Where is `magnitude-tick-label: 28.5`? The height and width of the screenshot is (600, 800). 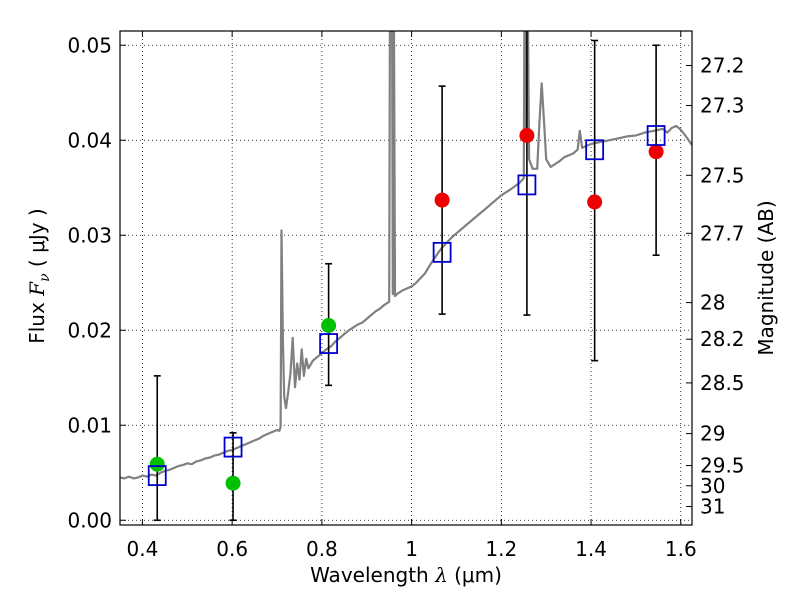 magnitude-tick-label: 28.5 is located at coordinates (722, 383).